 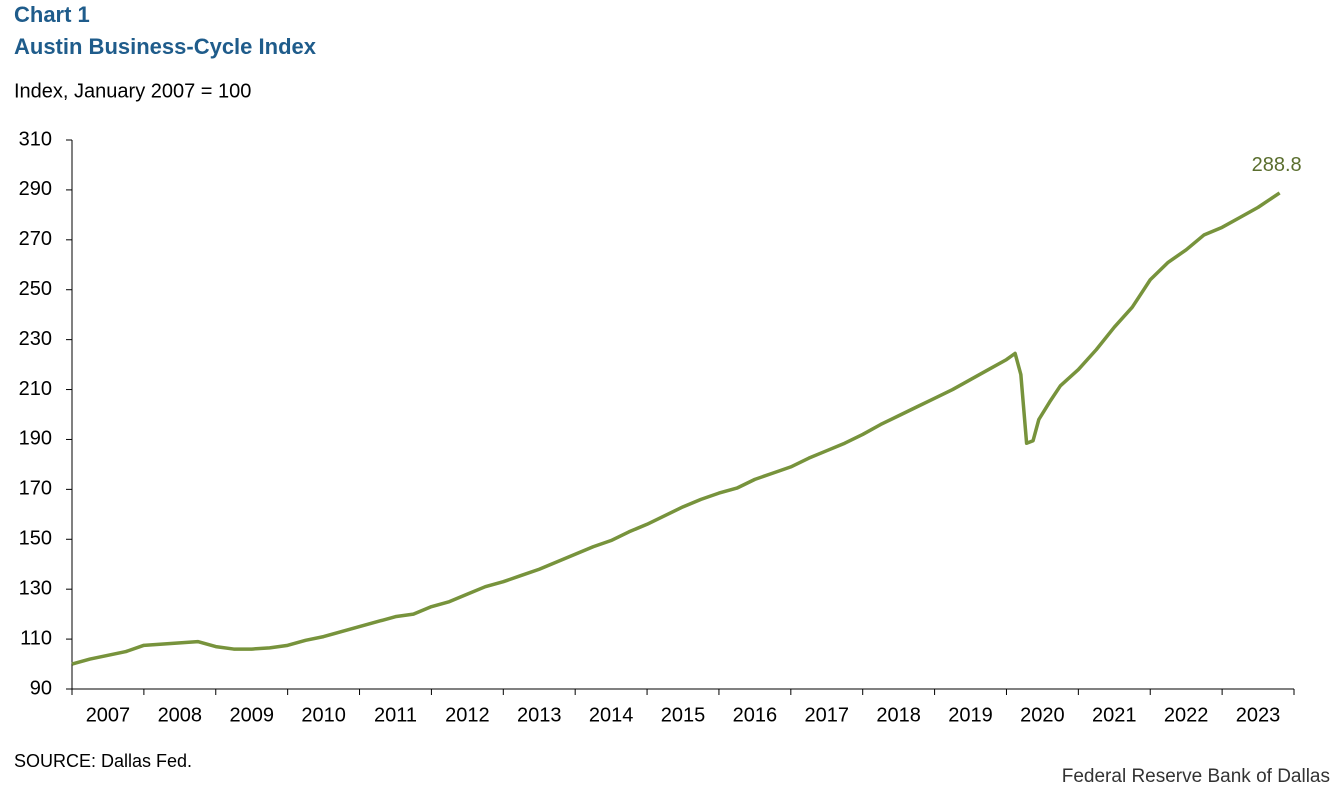 I want to click on x-tick-label: 2008, so click(x=180, y=715).